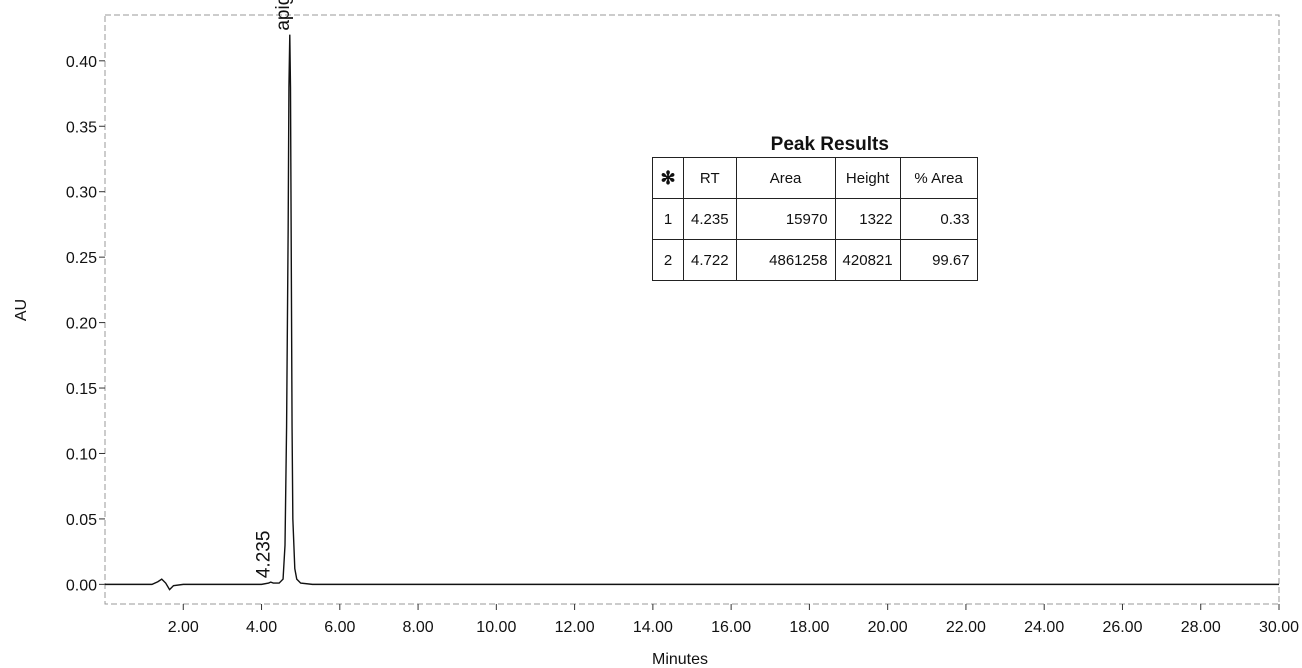 This screenshot has width=1302, height=668. Describe the element at coordinates (81, 389) in the screenshot. I see `y-tick-label: 0.15` at that location.